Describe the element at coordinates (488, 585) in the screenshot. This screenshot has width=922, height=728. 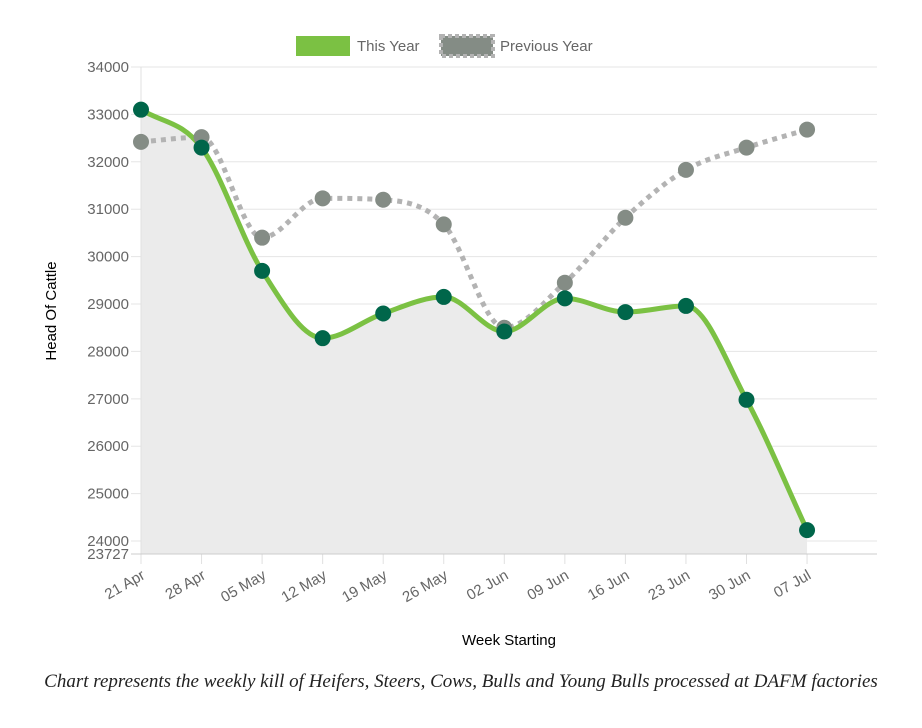
I see `x-tick-label: 02 Jun` at that location.